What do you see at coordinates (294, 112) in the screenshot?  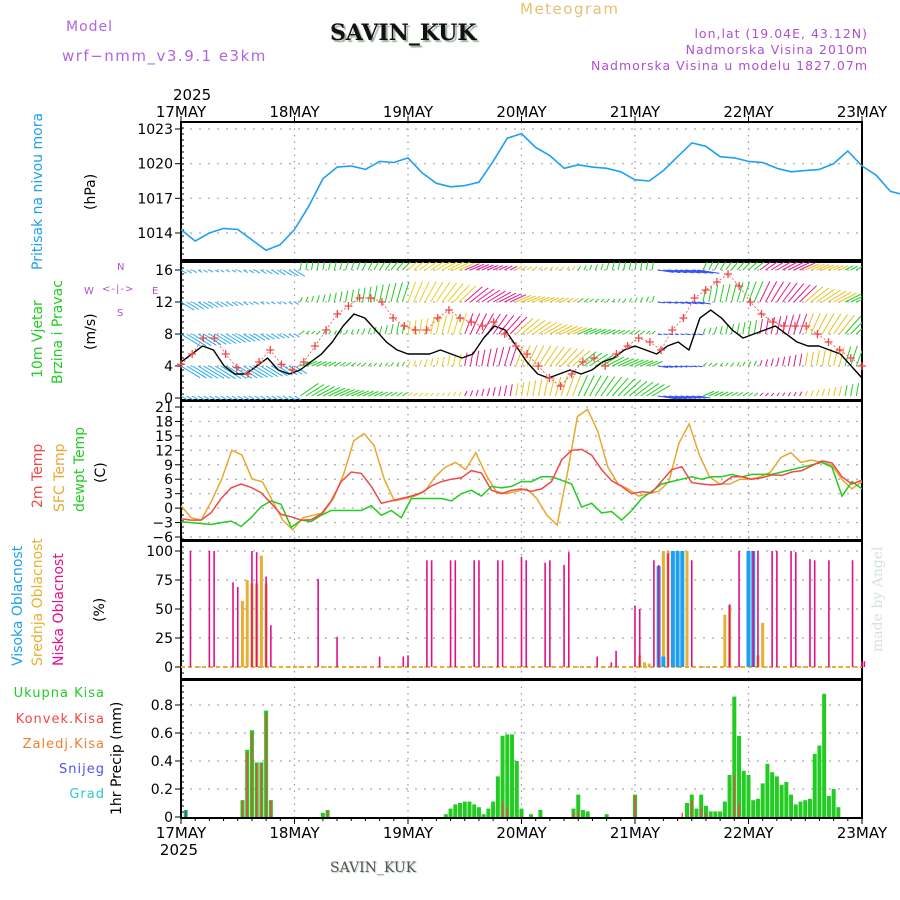 I see `date-label-top: 18MAY` at bounding box center [294, 112].